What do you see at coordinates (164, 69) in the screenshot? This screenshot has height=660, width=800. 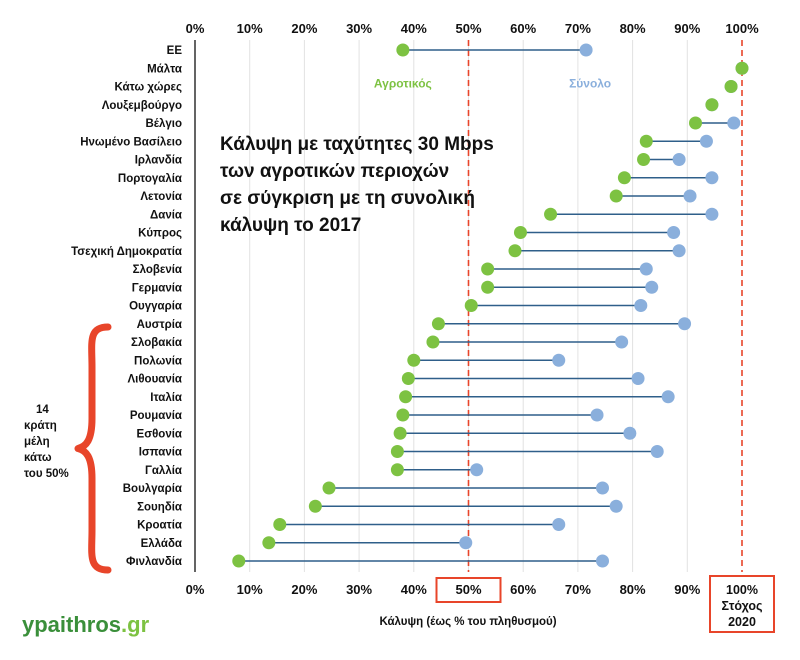 I see `category-label: Μάλτα` at bounding box center [164, 69].